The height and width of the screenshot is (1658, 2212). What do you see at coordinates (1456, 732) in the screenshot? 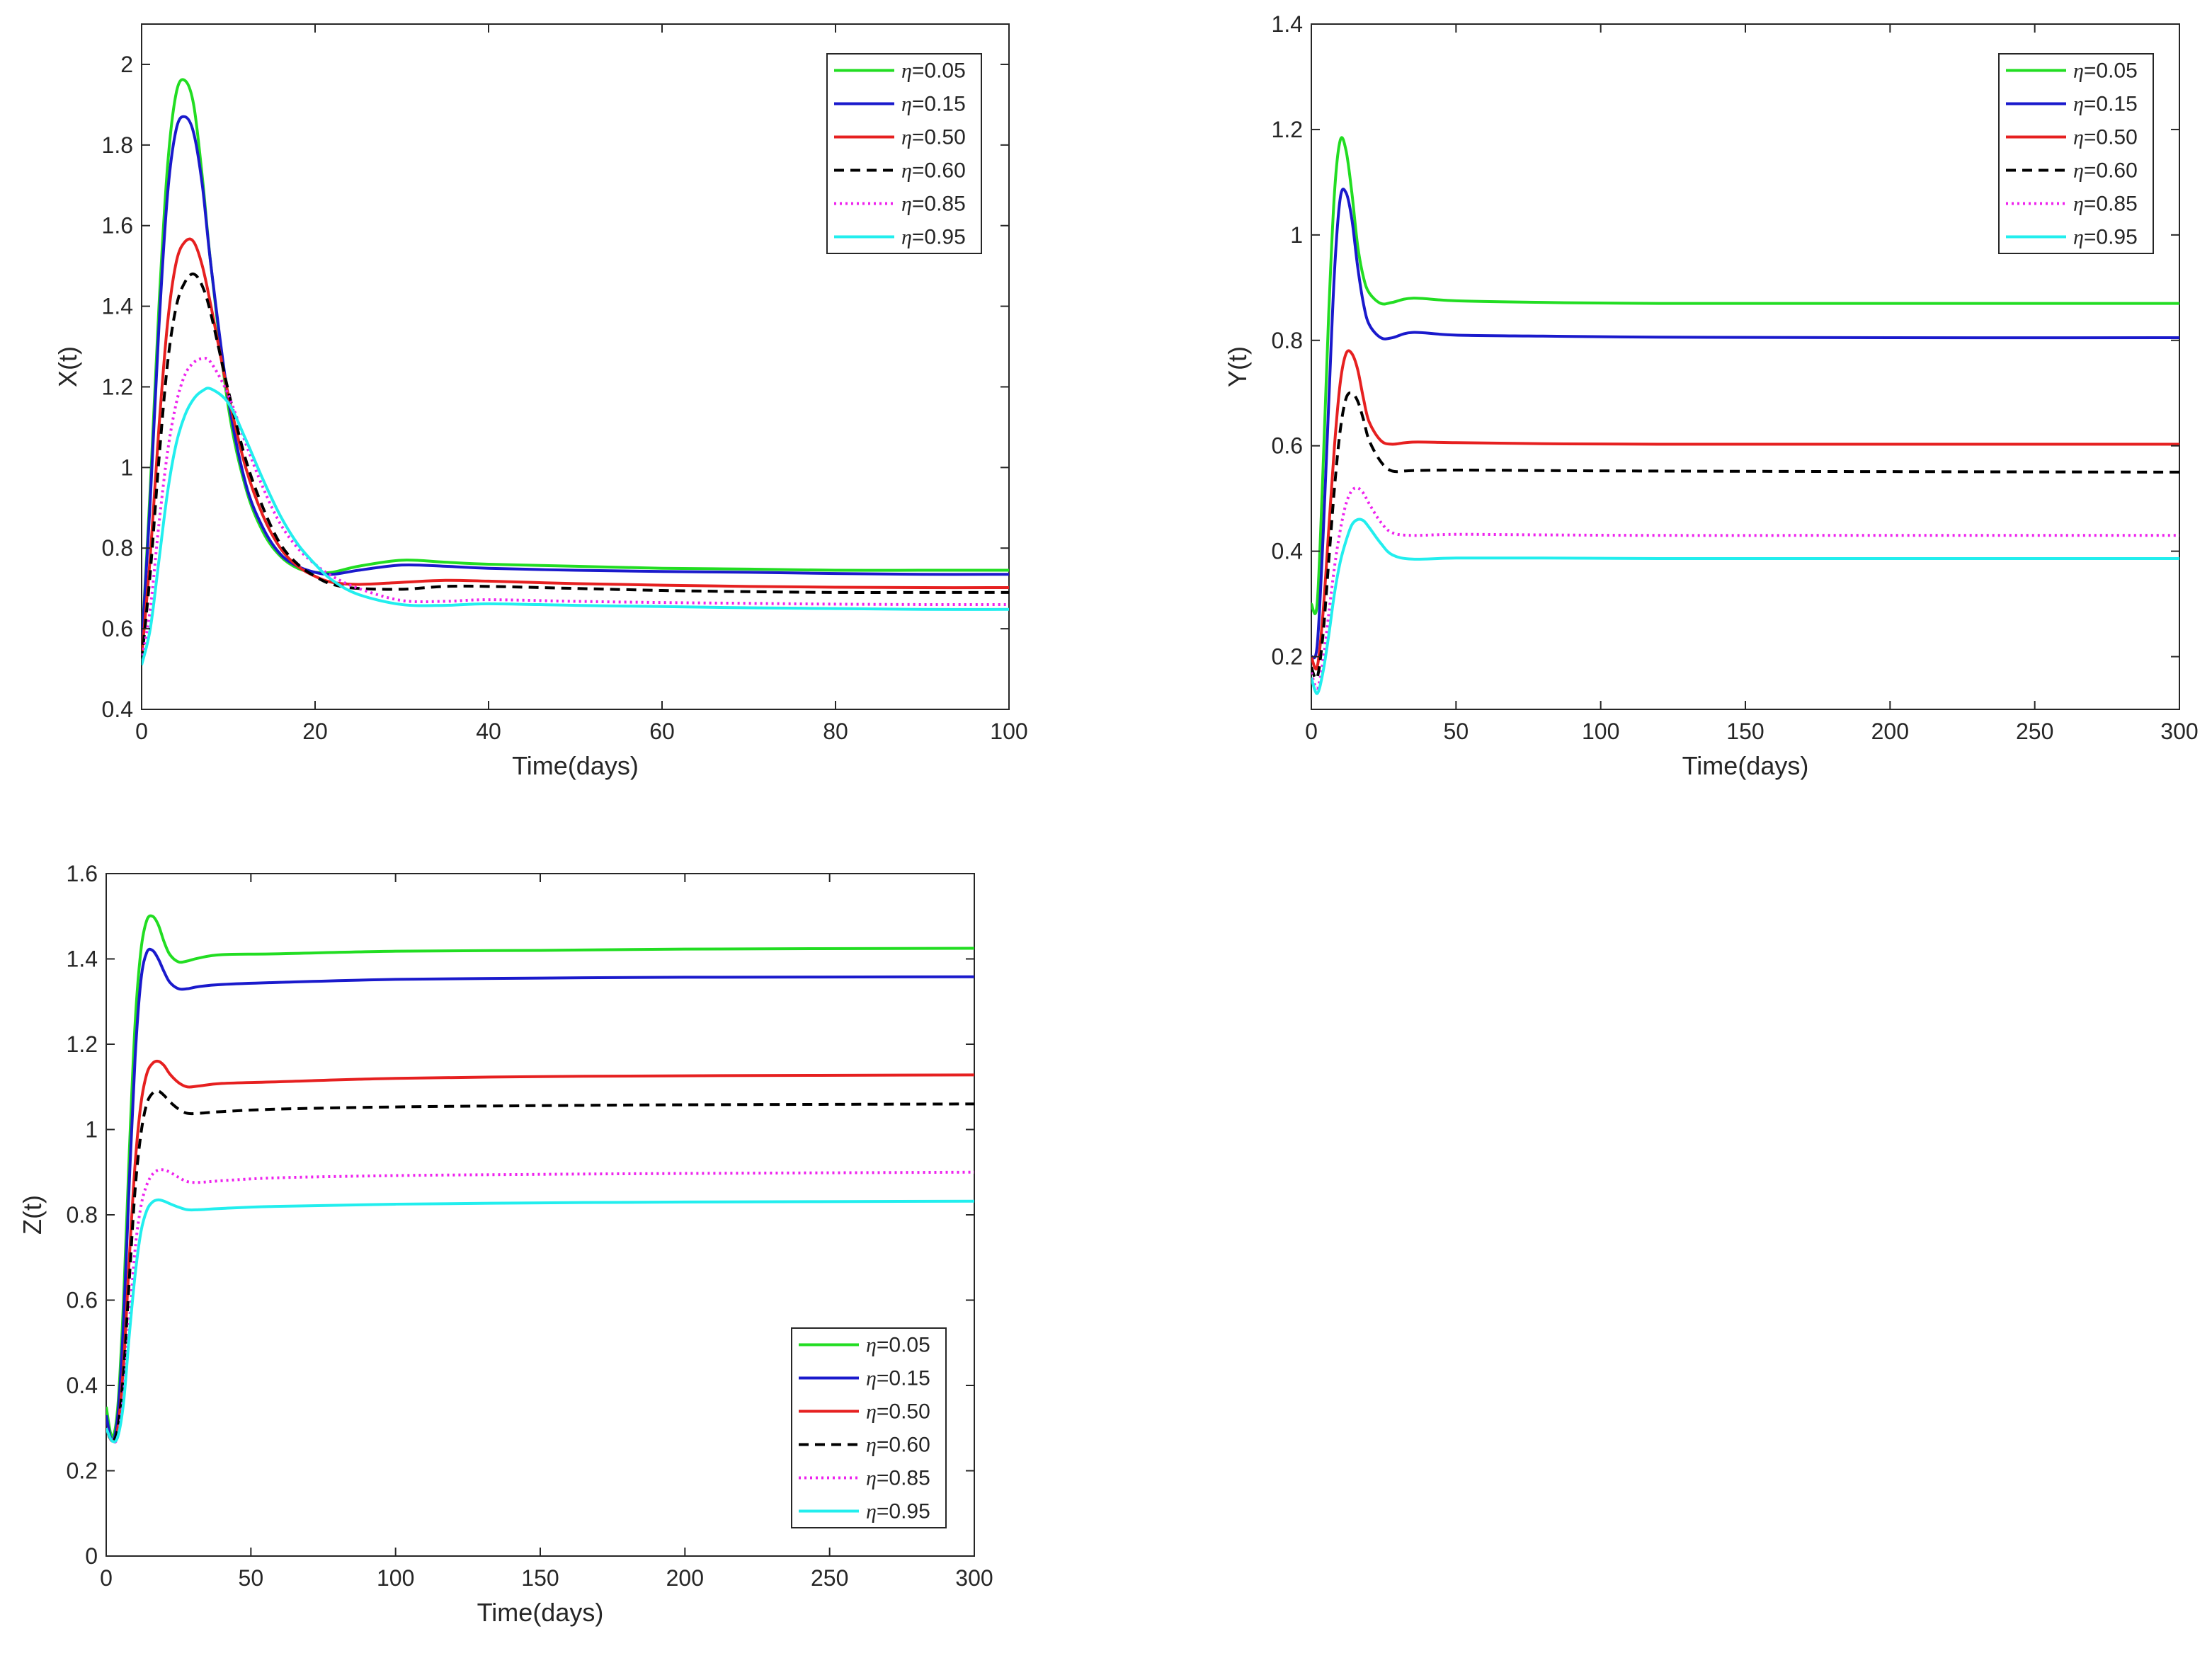
I see `x-tick-label: 50` at bounding box center [1456, 732].